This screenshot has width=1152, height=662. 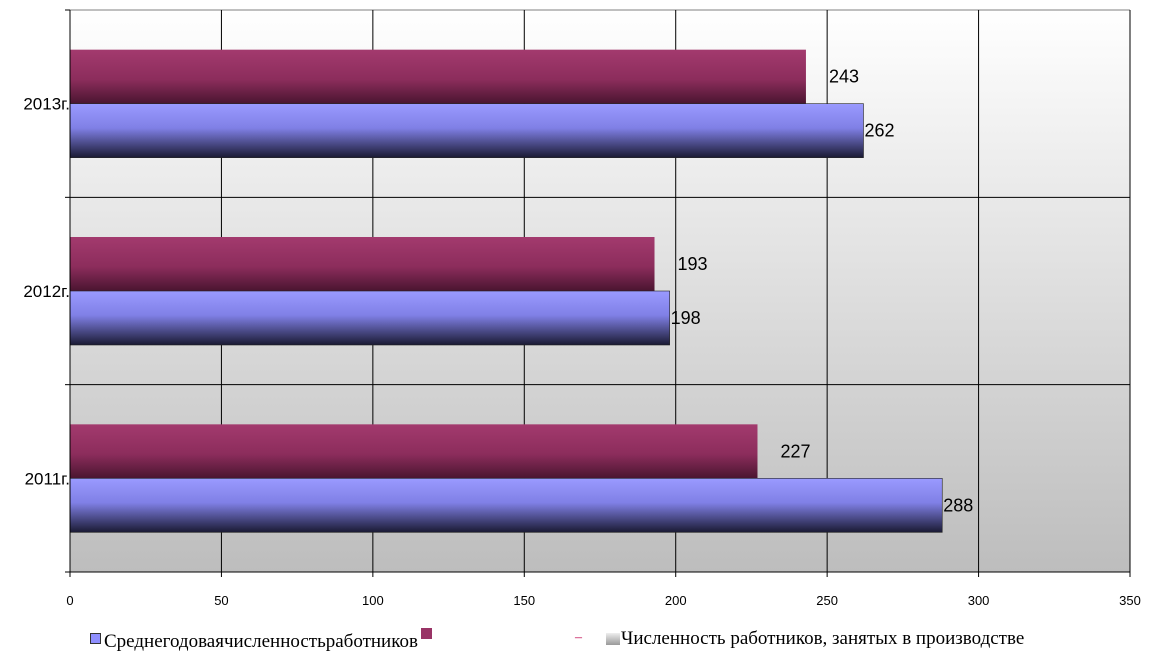 I want to click on y-category-label-1: 2012г., so click(x=46, y=291).